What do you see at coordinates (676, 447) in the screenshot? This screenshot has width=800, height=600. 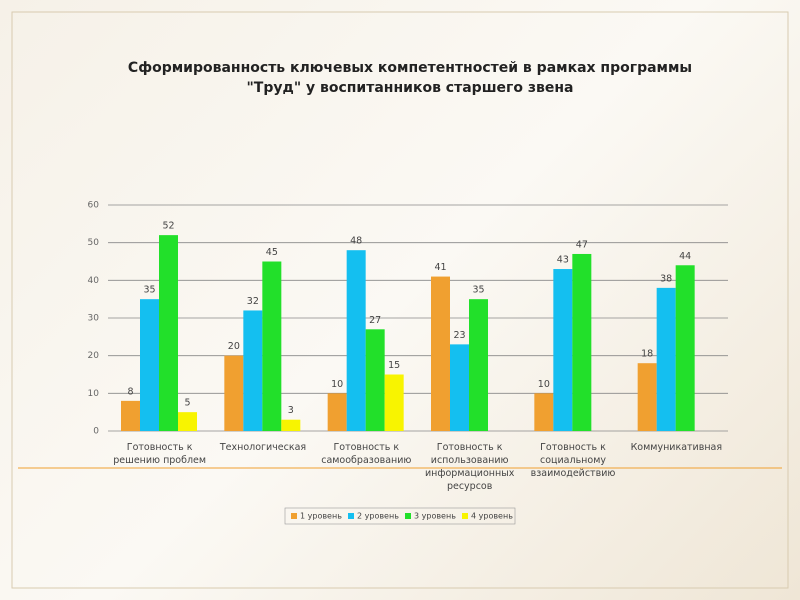 I see `x-tick-label: Коммуникативная` at bounding box center [676, 447].